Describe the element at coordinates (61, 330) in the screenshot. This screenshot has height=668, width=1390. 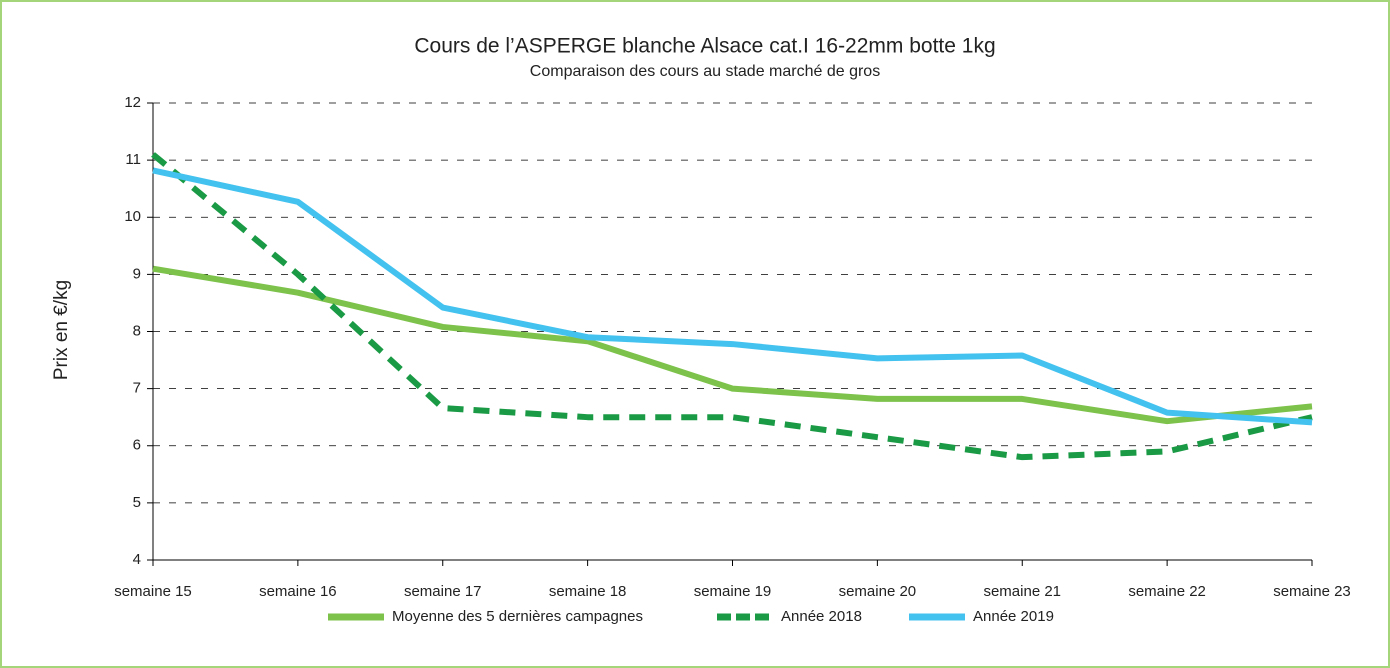
I see `y-axis-label: Prix en €/kg` at that location.